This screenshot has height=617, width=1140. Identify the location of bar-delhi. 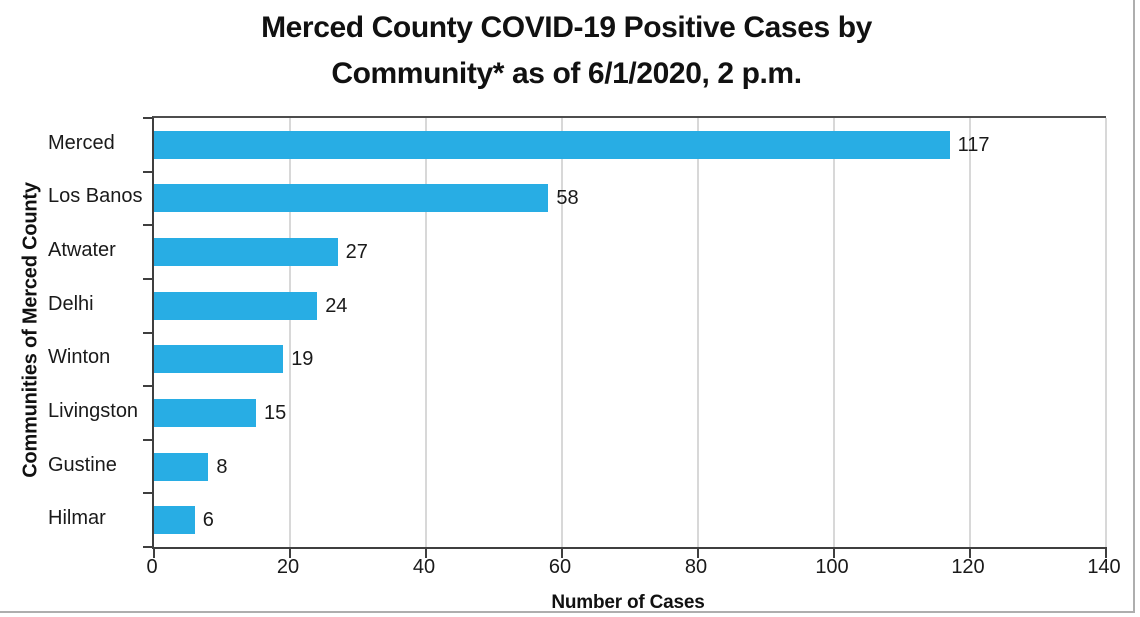
(236, 305).